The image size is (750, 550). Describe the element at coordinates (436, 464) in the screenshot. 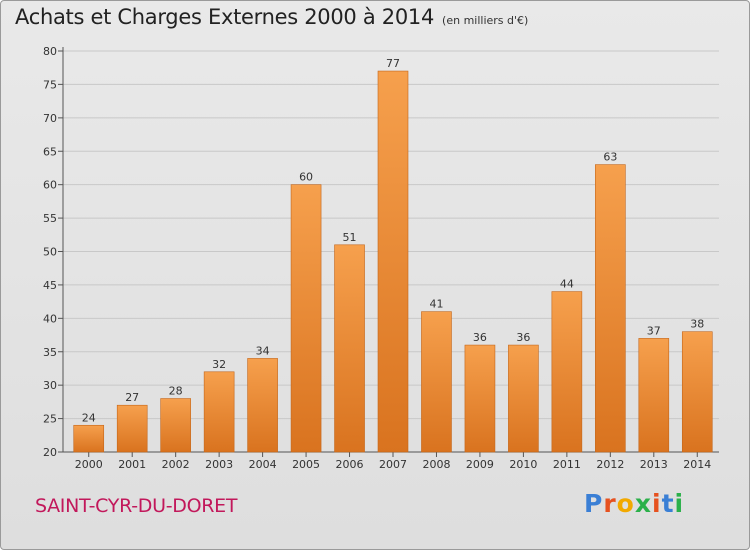

I see `x-tick-label: 2008` at that location.